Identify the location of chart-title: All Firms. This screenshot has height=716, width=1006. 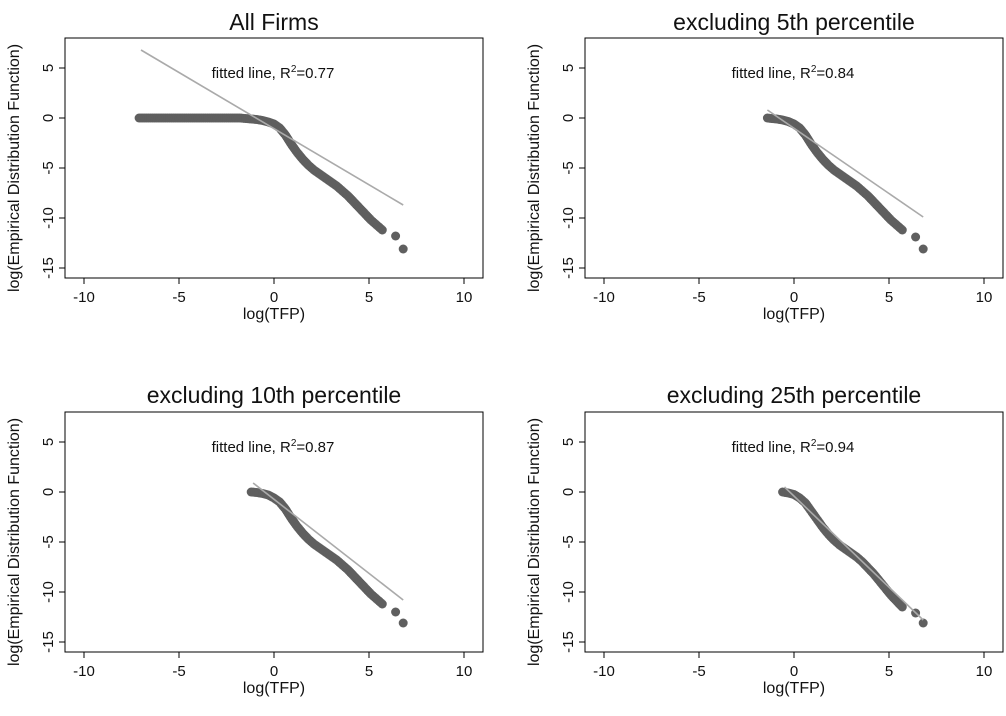
(273, 22).